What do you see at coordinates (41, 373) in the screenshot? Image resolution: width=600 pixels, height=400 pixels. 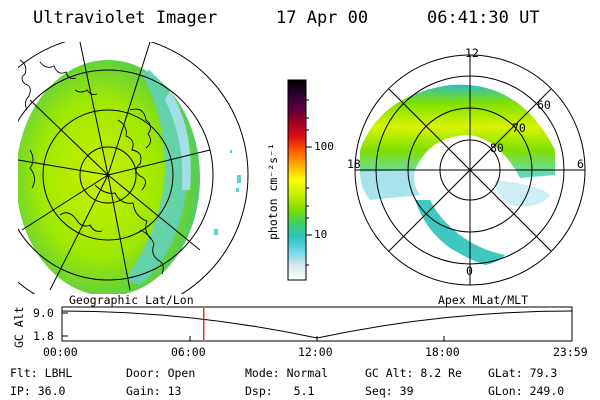 I see `flt-field: Flt: LBHL` at bounding box center [41, 373].